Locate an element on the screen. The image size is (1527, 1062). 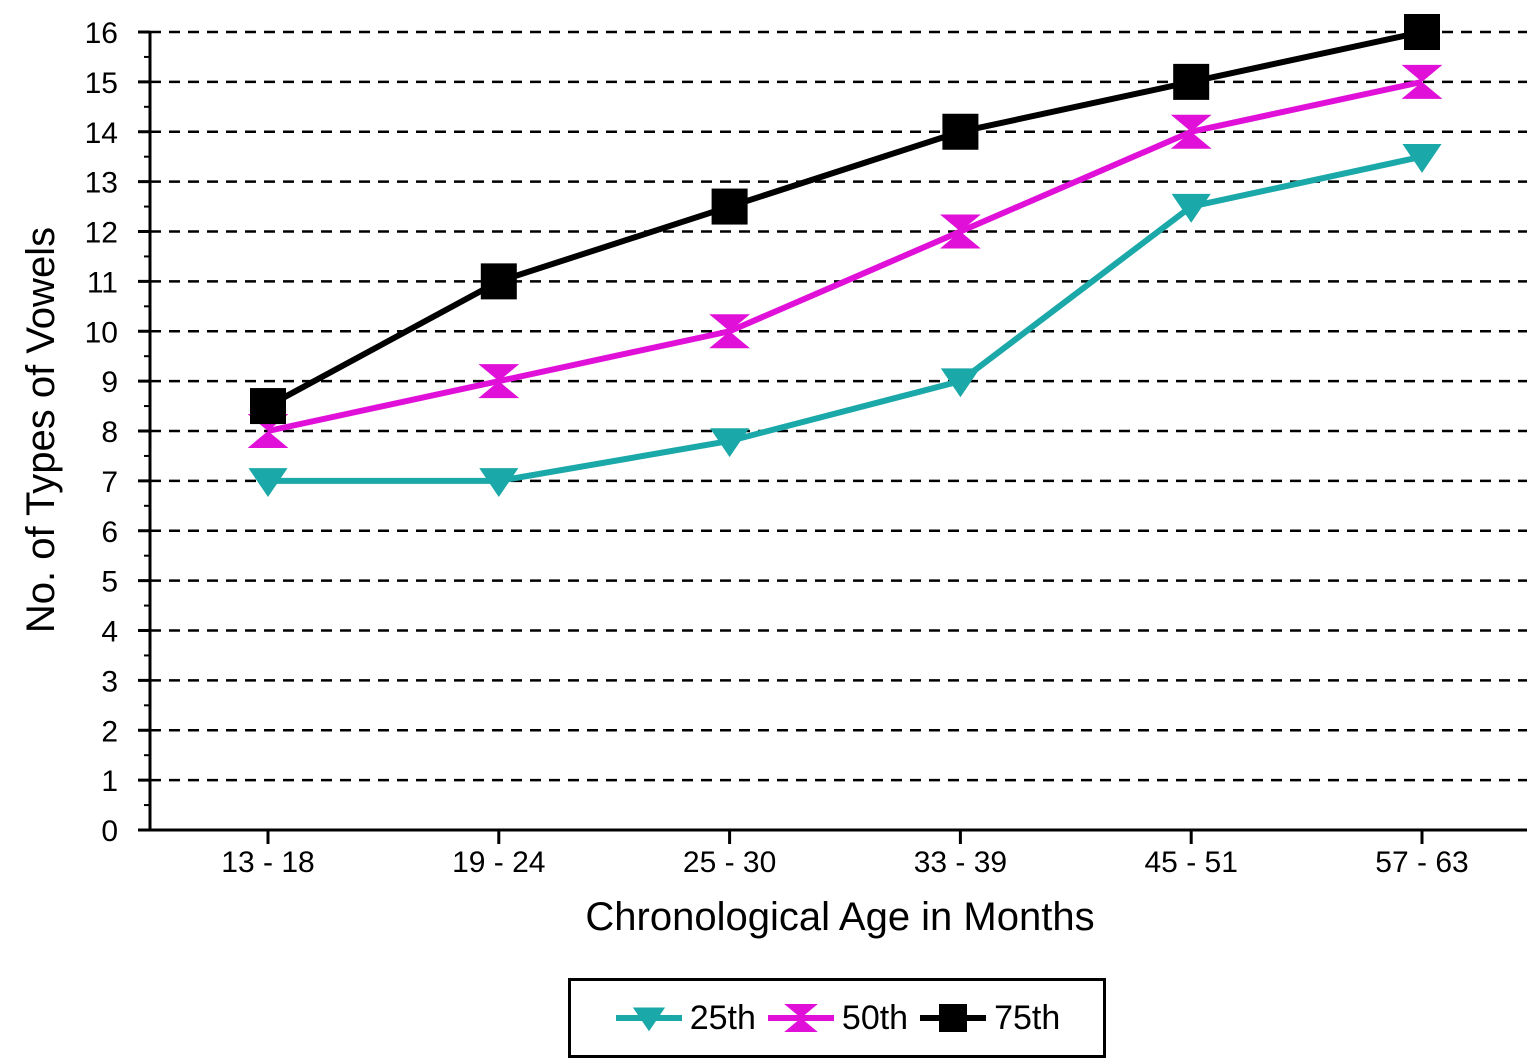
y-tick-label: 1 is located at coordinates (109, 781).